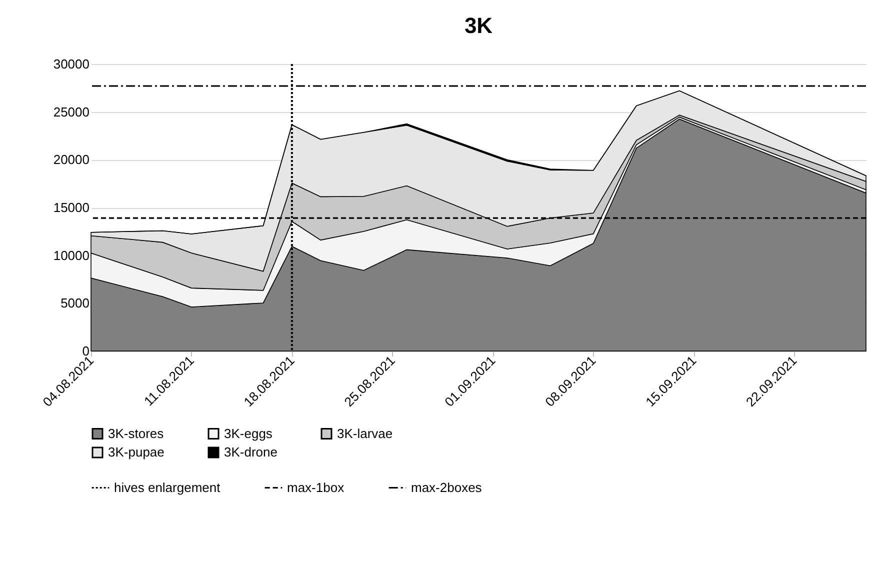 The height and width of the screenshot is (568, 896). Describe the element at coordinates (136, 433) in the screenshot. I see `legend-label: 3K-stores` at that location.